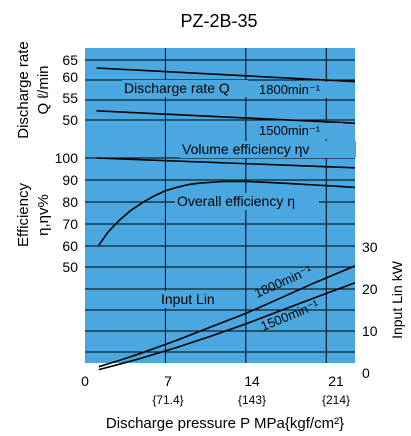  Describe the element at coordinates (290, 89) in the screenshot. I see `svg-text: 1800min⁻¹` at that location.